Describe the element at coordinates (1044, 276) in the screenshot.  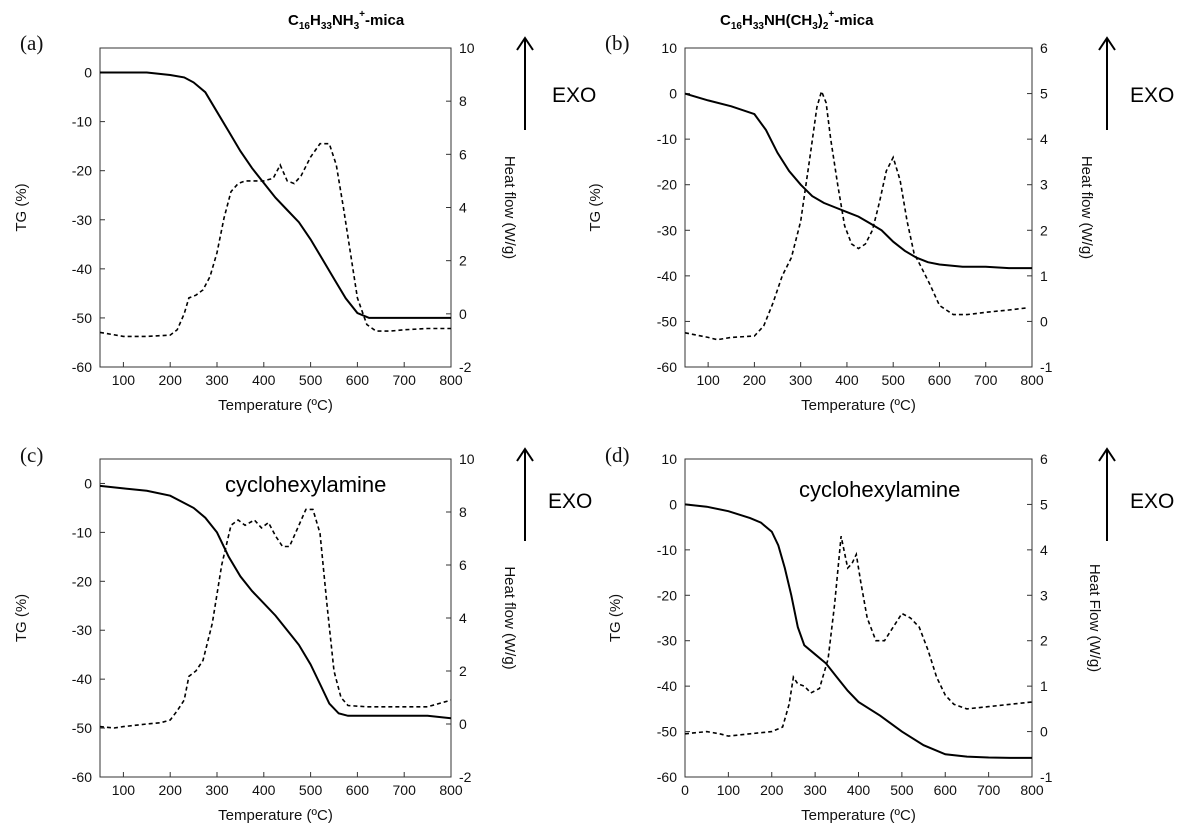
I see `y2-tick-label: 1` at that location.